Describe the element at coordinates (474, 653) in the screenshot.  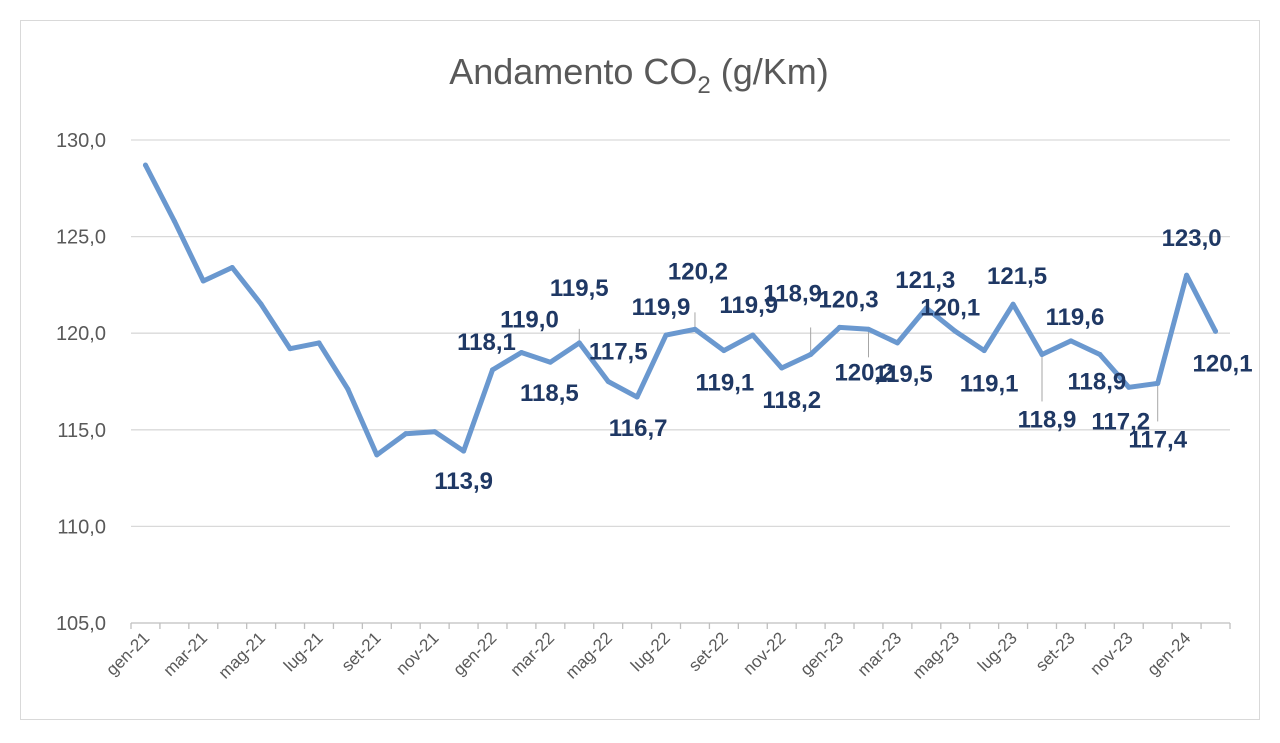
I see `x-tick-label: gen-22` at that location.